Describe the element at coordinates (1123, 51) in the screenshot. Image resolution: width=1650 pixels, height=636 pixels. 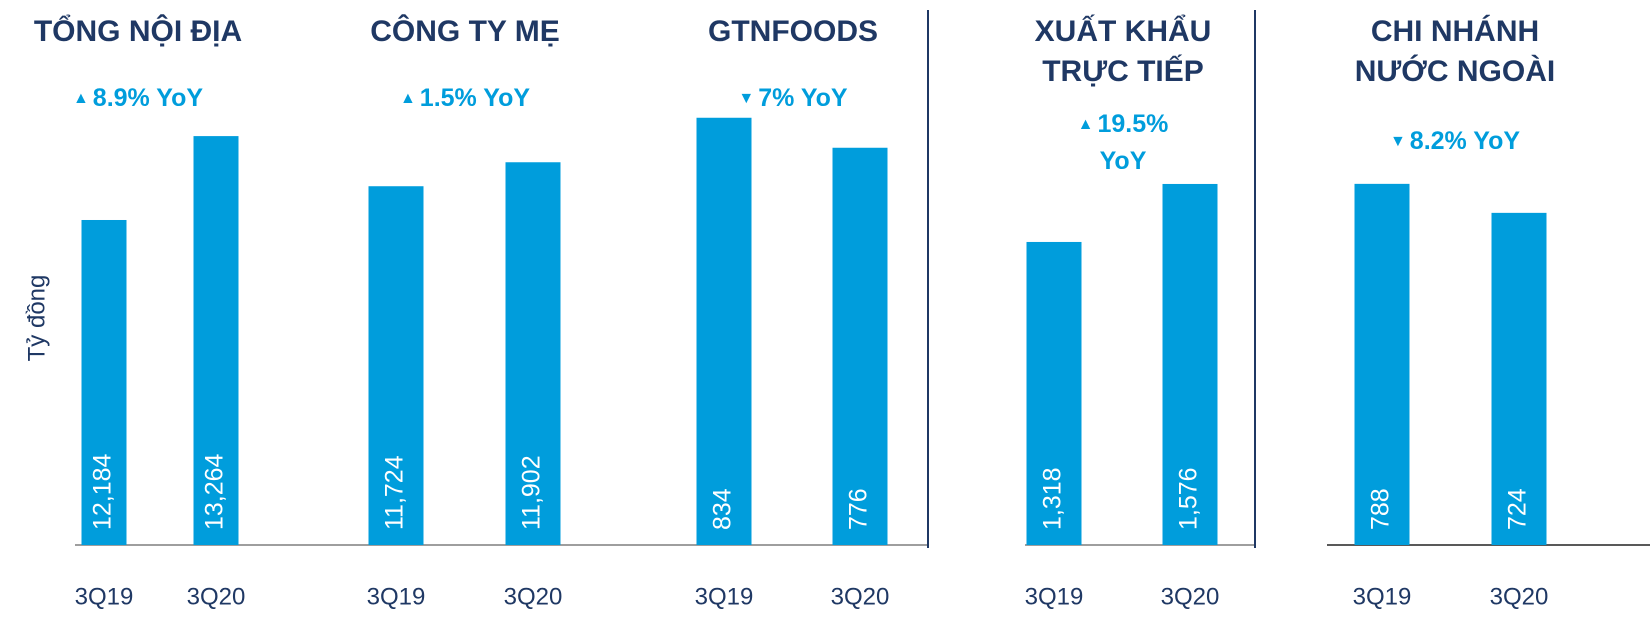
I see `panel-title: XUẤT KHẨU TRỰC TIẾP` at that location.